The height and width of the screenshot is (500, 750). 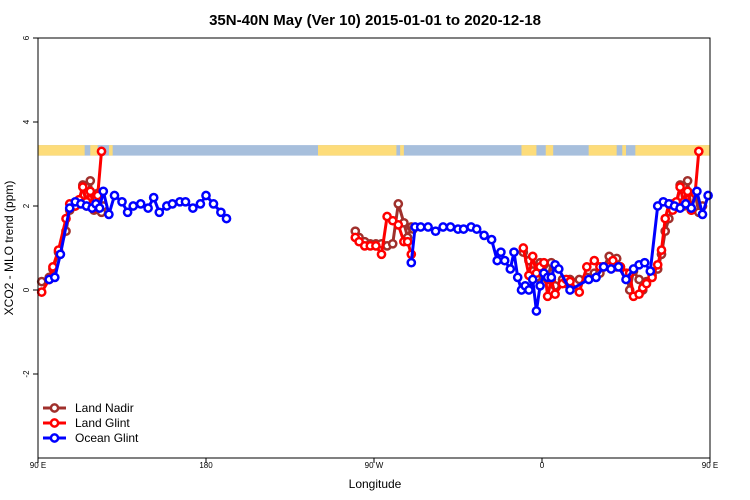 I want to click on legend-label: Land Nadir, so click(x=104, y=408).